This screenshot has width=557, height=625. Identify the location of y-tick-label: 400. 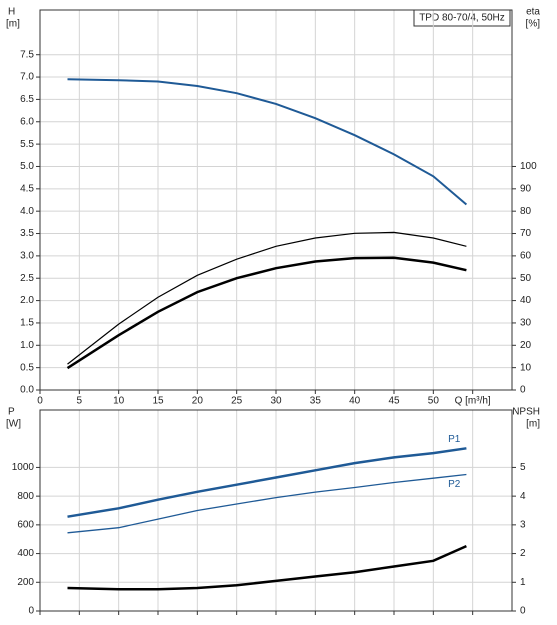
(25, 553).